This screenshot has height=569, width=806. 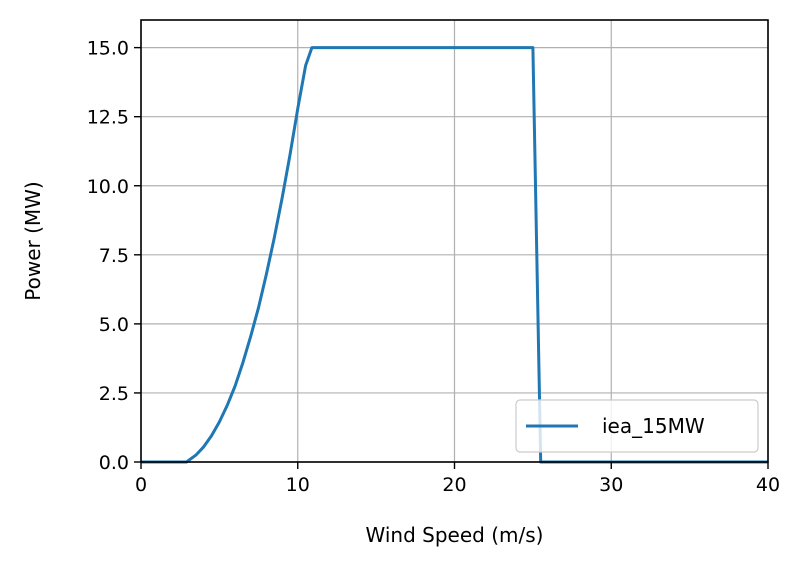 I want to click on x-tick-label: 10, so click(x=298, y=485).